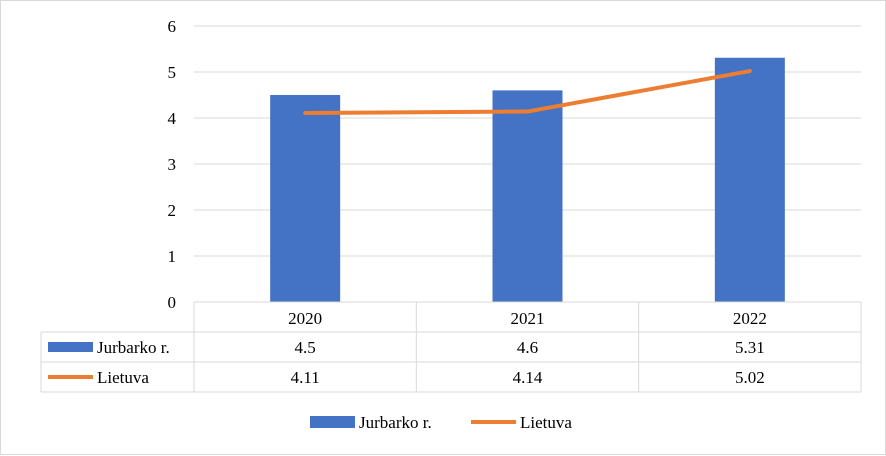  I want to click on category-label: 2022, so click(750, 318).